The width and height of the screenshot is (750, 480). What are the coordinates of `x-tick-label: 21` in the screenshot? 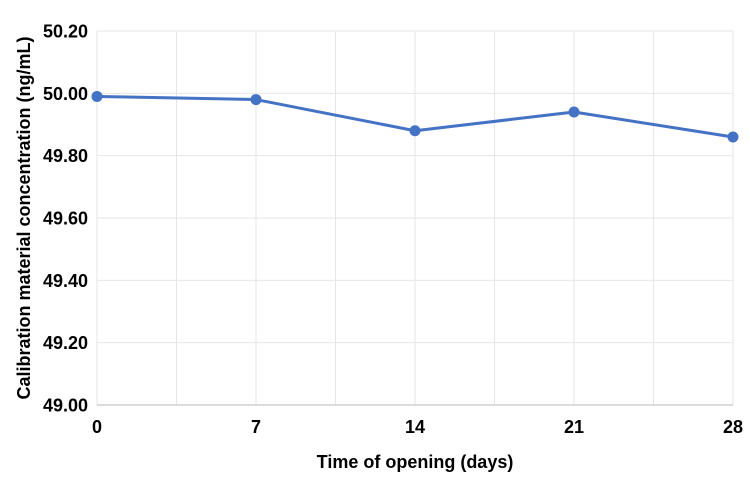 It's located at (574, 427).